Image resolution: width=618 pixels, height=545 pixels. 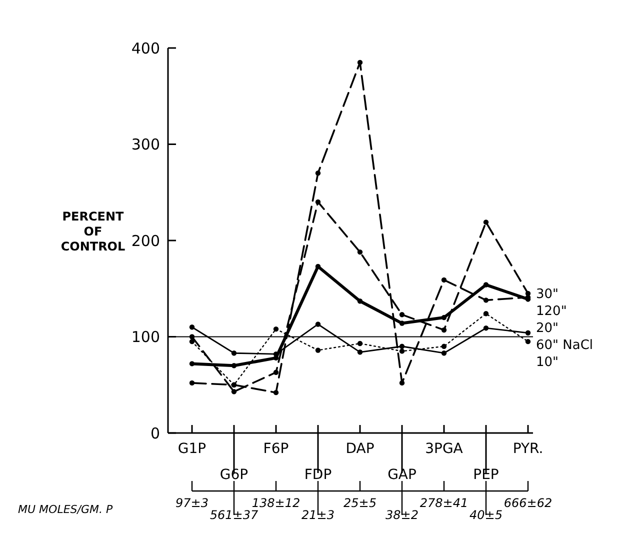 I want to click on y-tick-label: 200, so click(x=145, y=241).